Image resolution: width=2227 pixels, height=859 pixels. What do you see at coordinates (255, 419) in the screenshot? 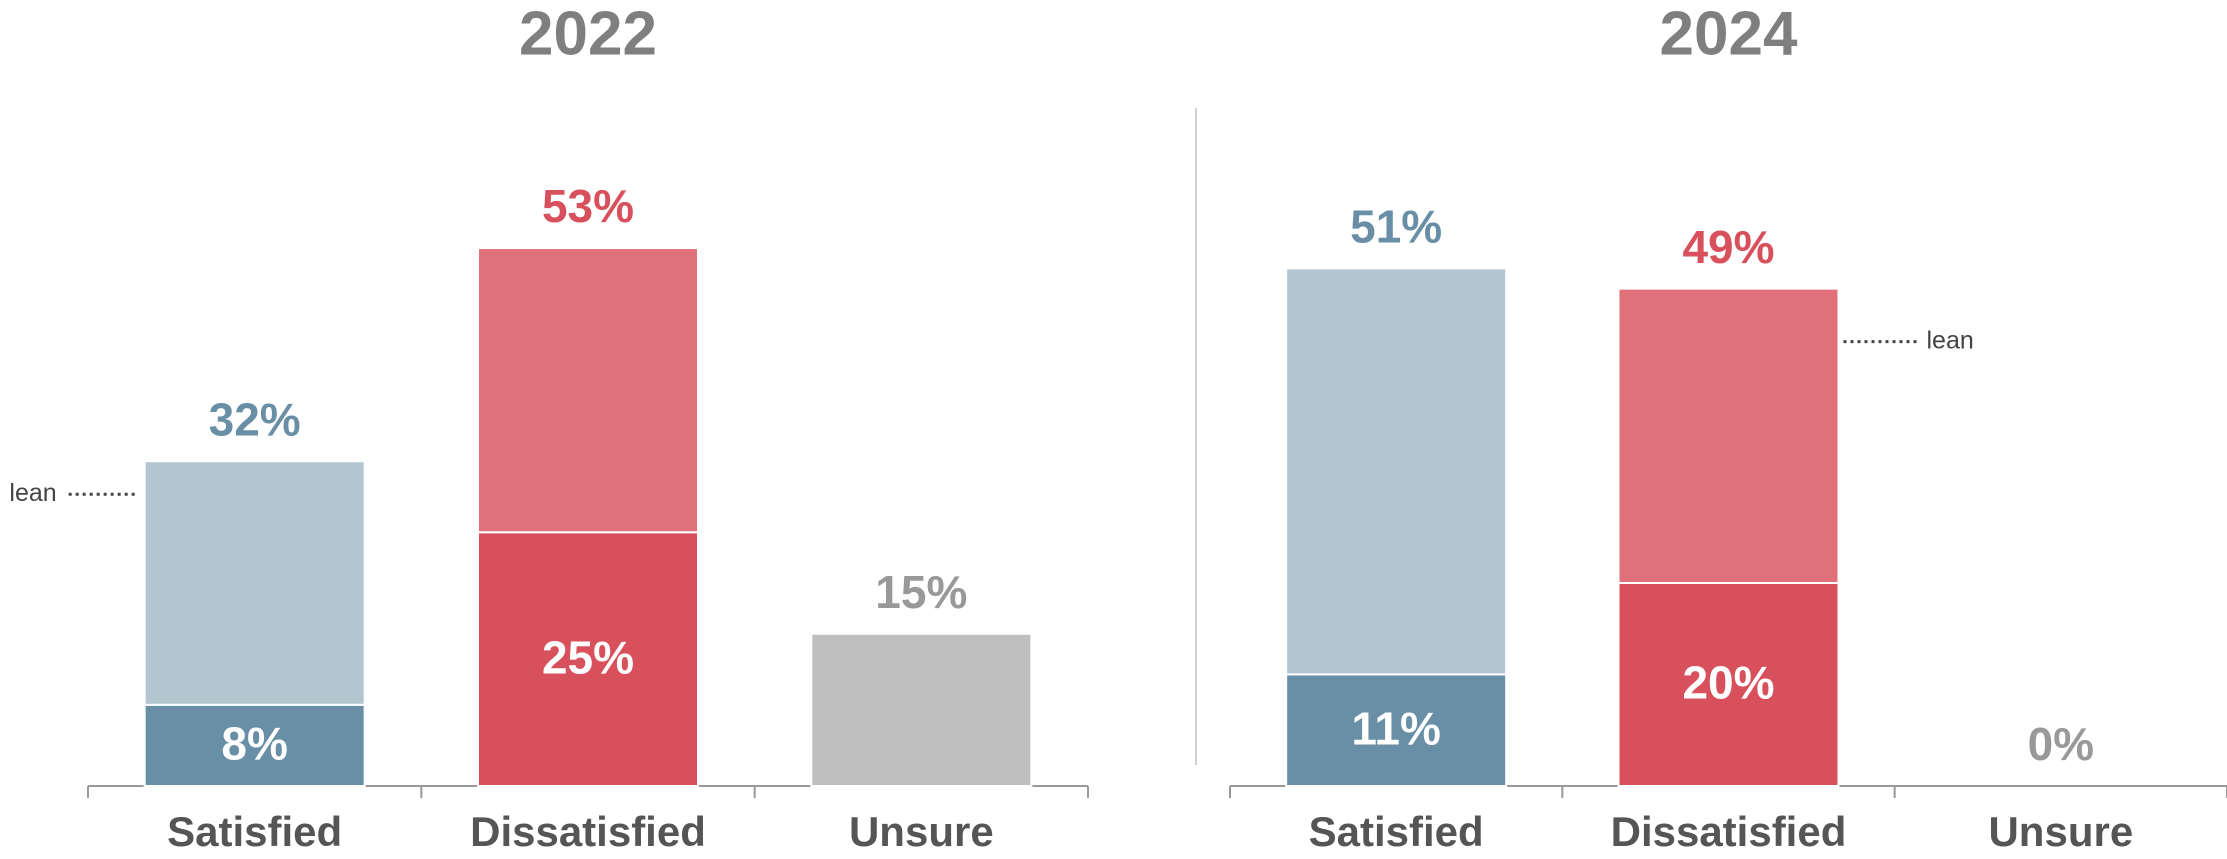
I see `total-label: 32%` at bounding box center [255, 419].